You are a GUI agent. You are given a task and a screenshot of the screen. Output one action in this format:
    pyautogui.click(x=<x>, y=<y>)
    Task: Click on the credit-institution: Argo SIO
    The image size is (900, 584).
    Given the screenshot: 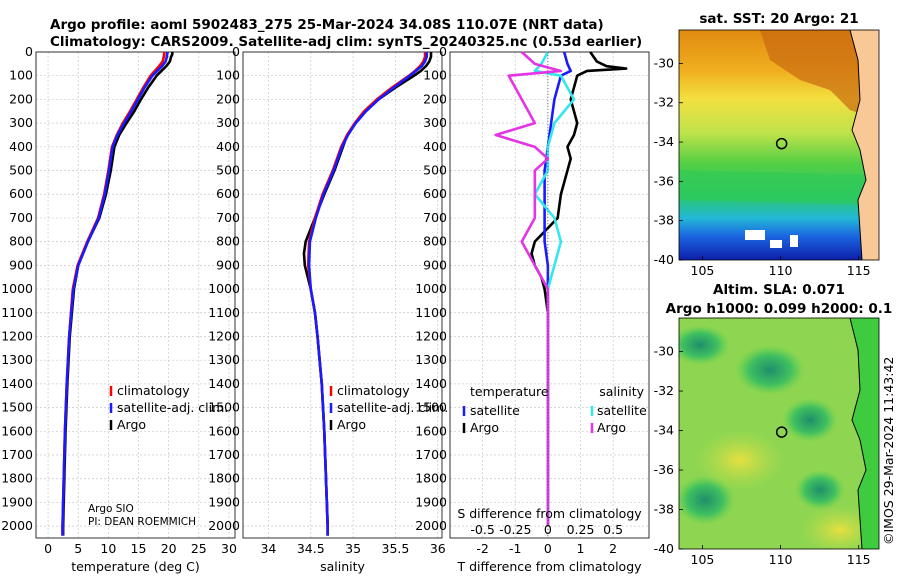 What is the action you would take?
    pyautogui.click(x=111, y=509)
    